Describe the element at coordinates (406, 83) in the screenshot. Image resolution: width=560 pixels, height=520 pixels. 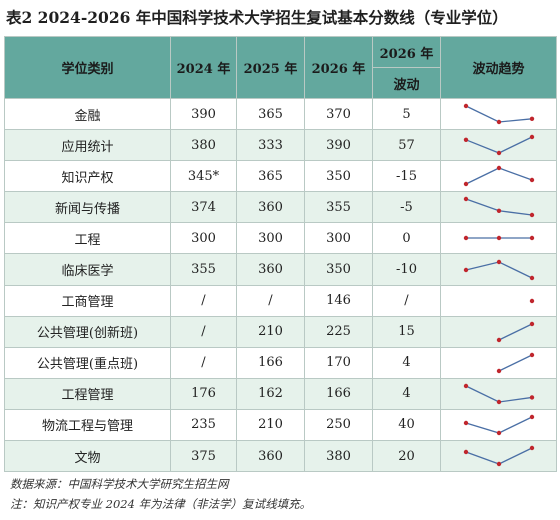
I see `header-change-bottom: 波动` at that location.